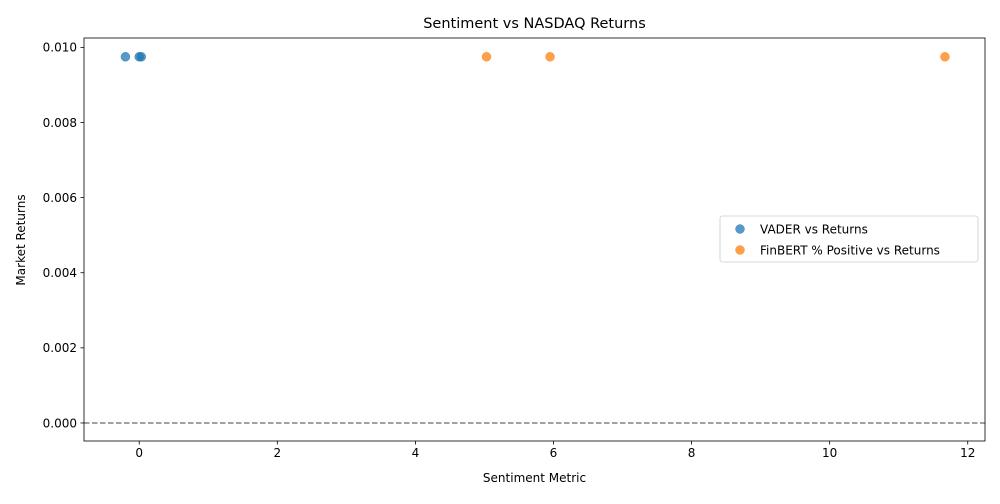  Describe the element at coordinates (21, 239) in the screenshot. I see `y-axis-label: Market Returns` at that location.